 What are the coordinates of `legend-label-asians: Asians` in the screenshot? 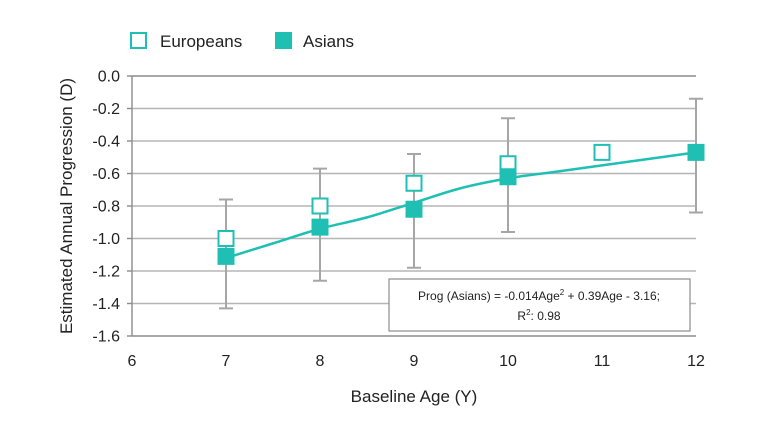 It's located at (328, 41).